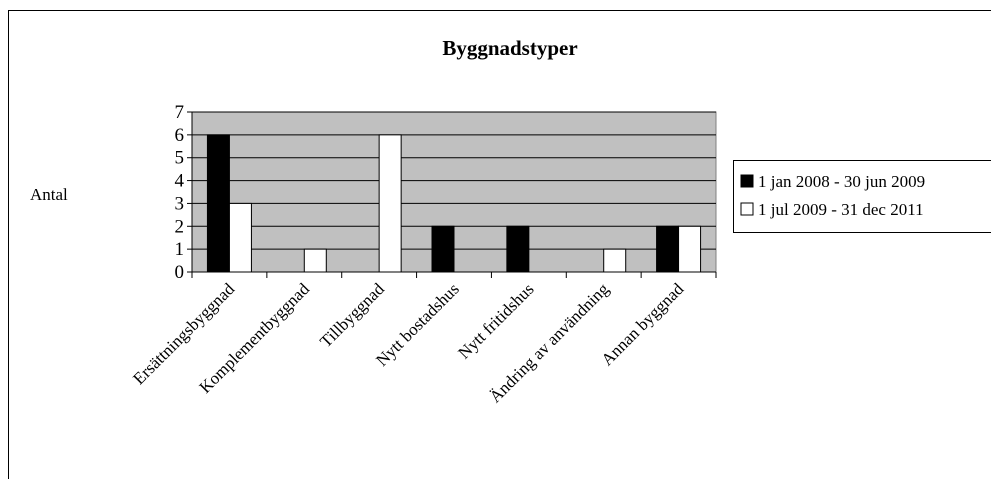 The height and width of the screenshot is (484, 991). I want to click on y-tick-label: 2, so click(180, 226).